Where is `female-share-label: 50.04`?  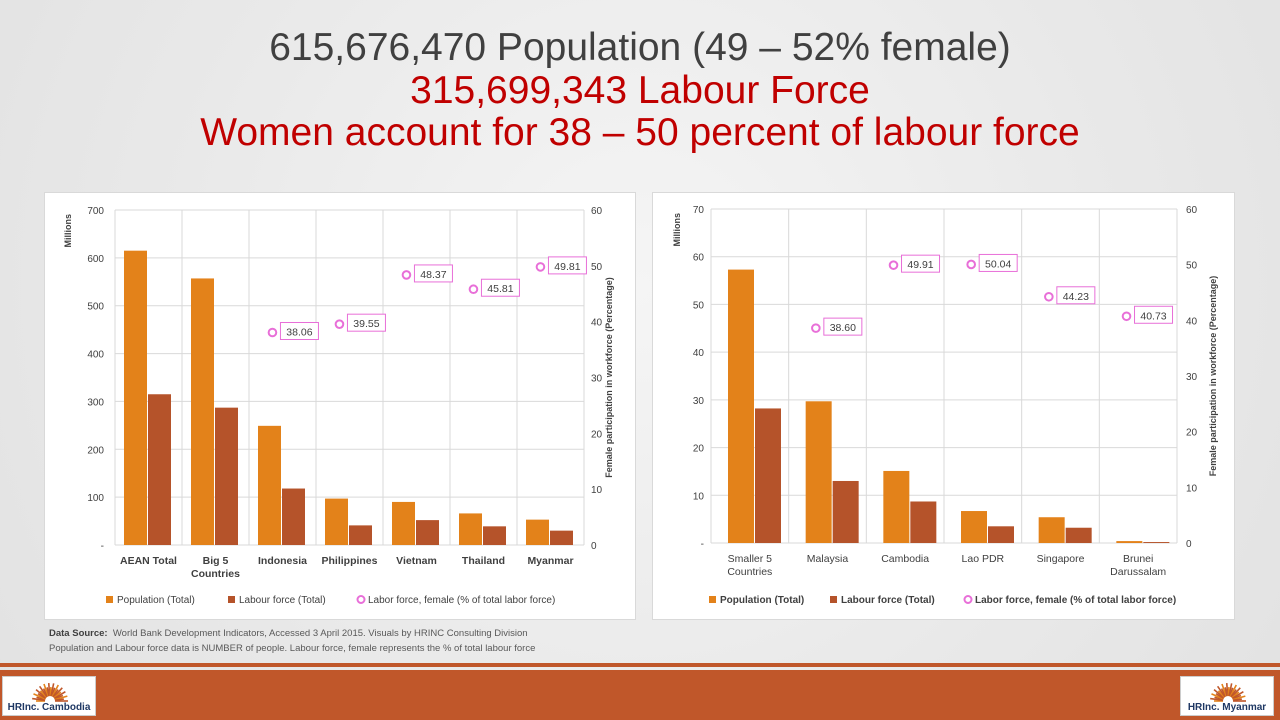 female-share-label: 50.04 is located at coordinates (998, 264).